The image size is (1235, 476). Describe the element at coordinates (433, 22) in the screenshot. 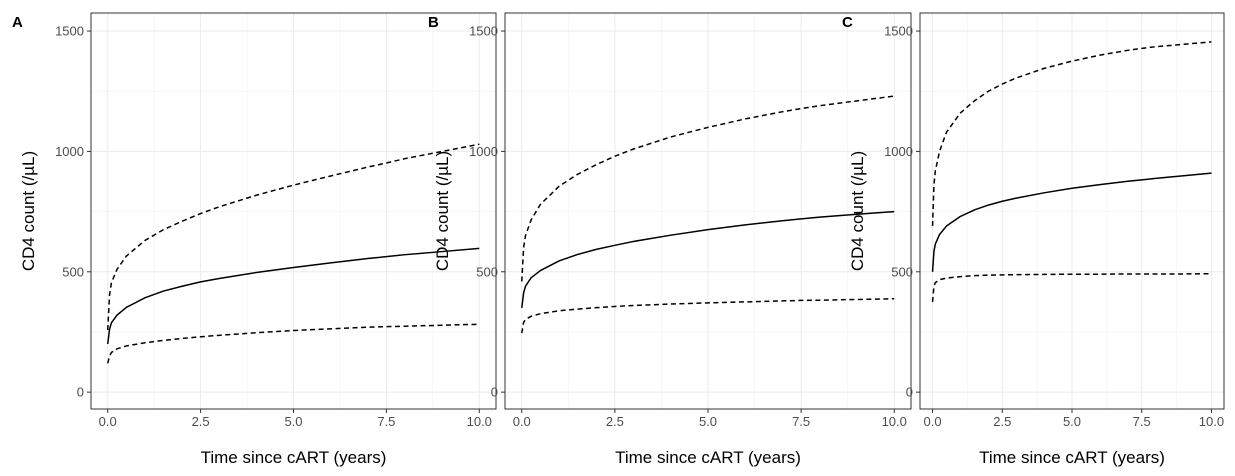

I see `panel-label: B` at that location.